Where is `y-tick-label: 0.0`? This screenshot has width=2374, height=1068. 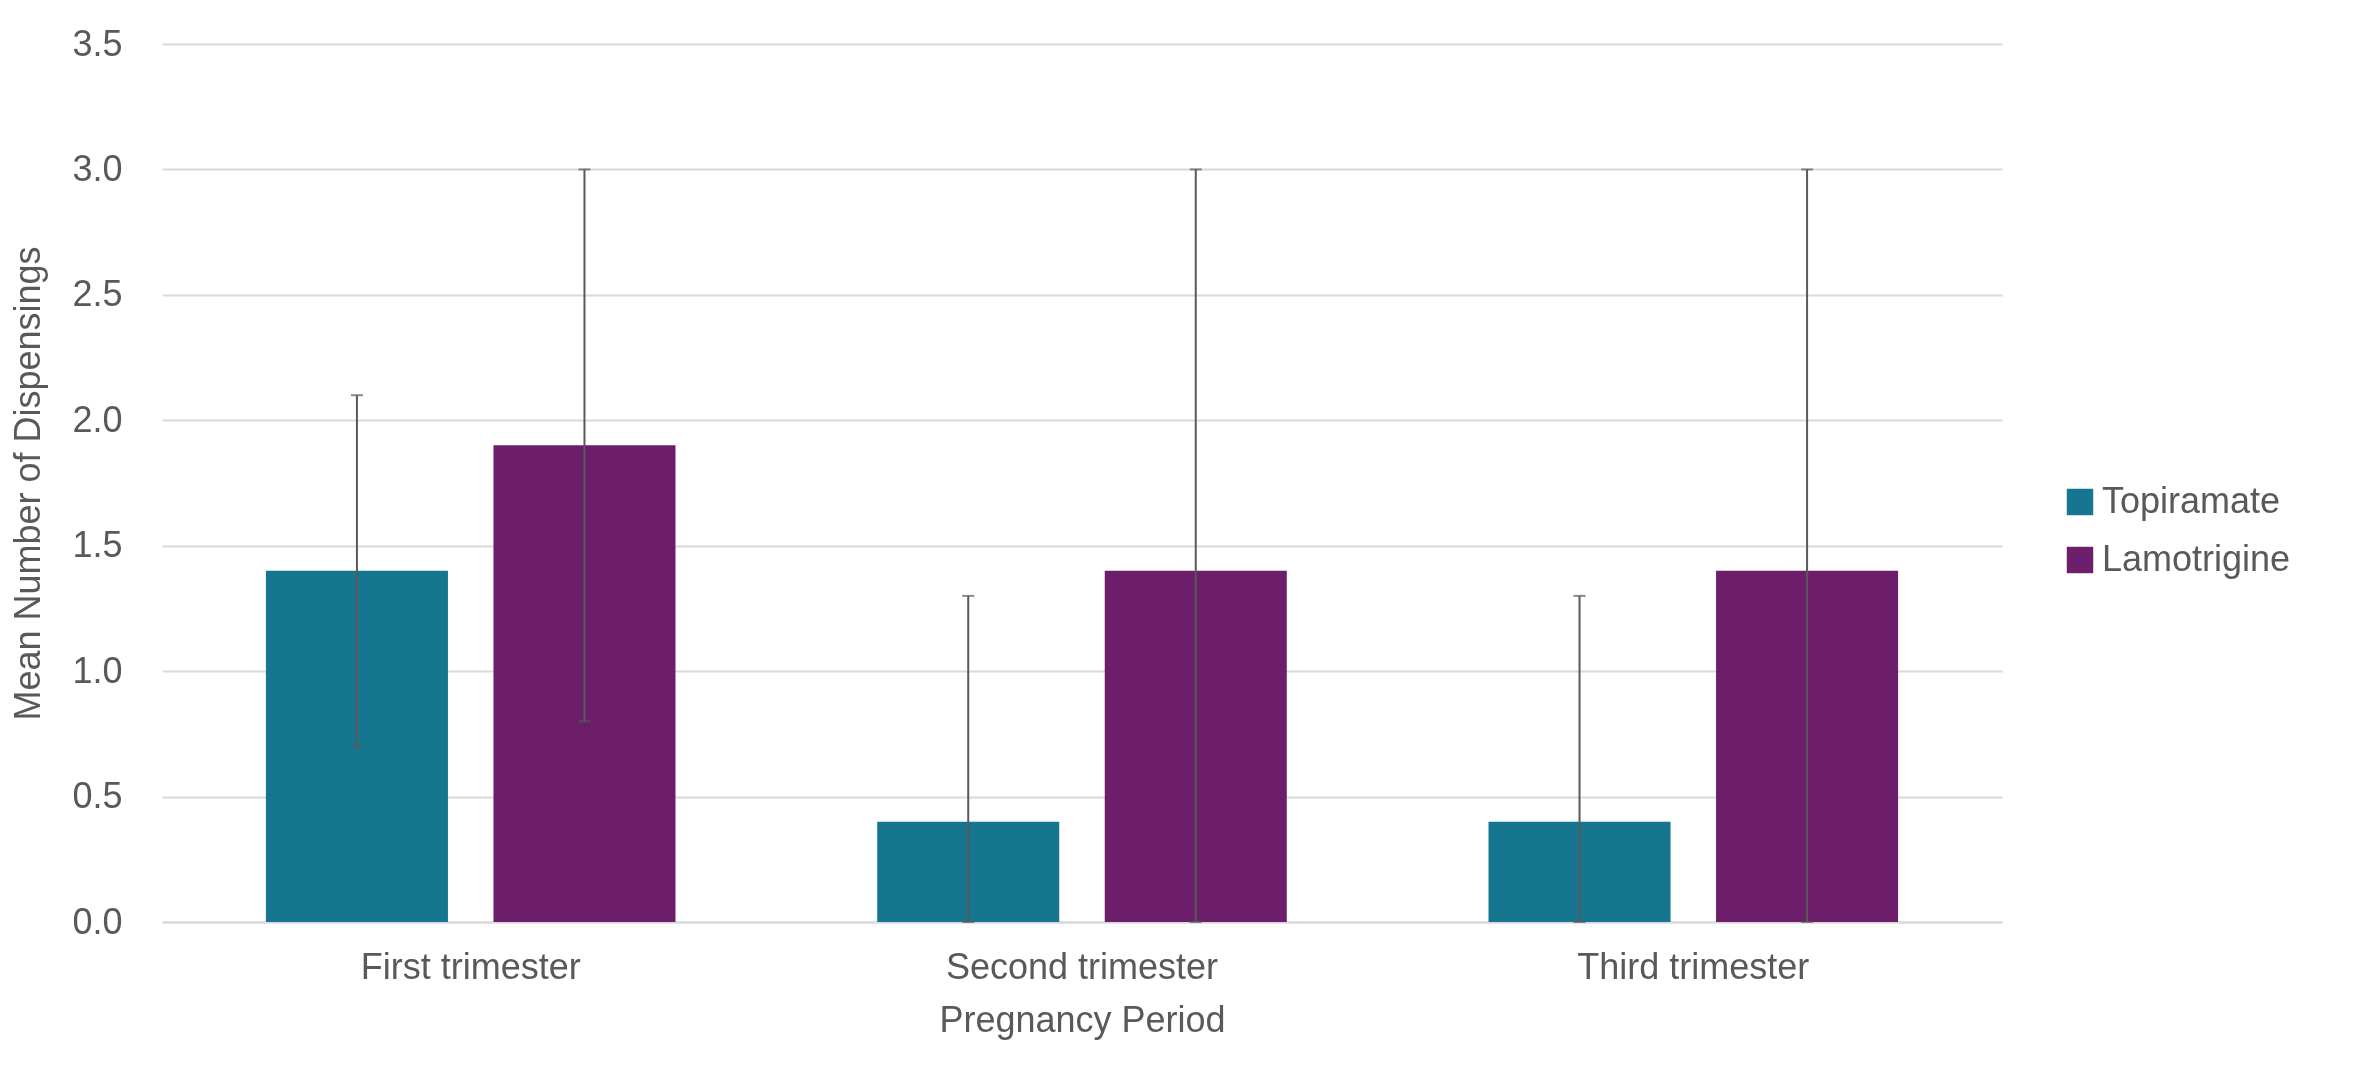 y-tick-label: 0.0 is located at coordinates (97, 921).